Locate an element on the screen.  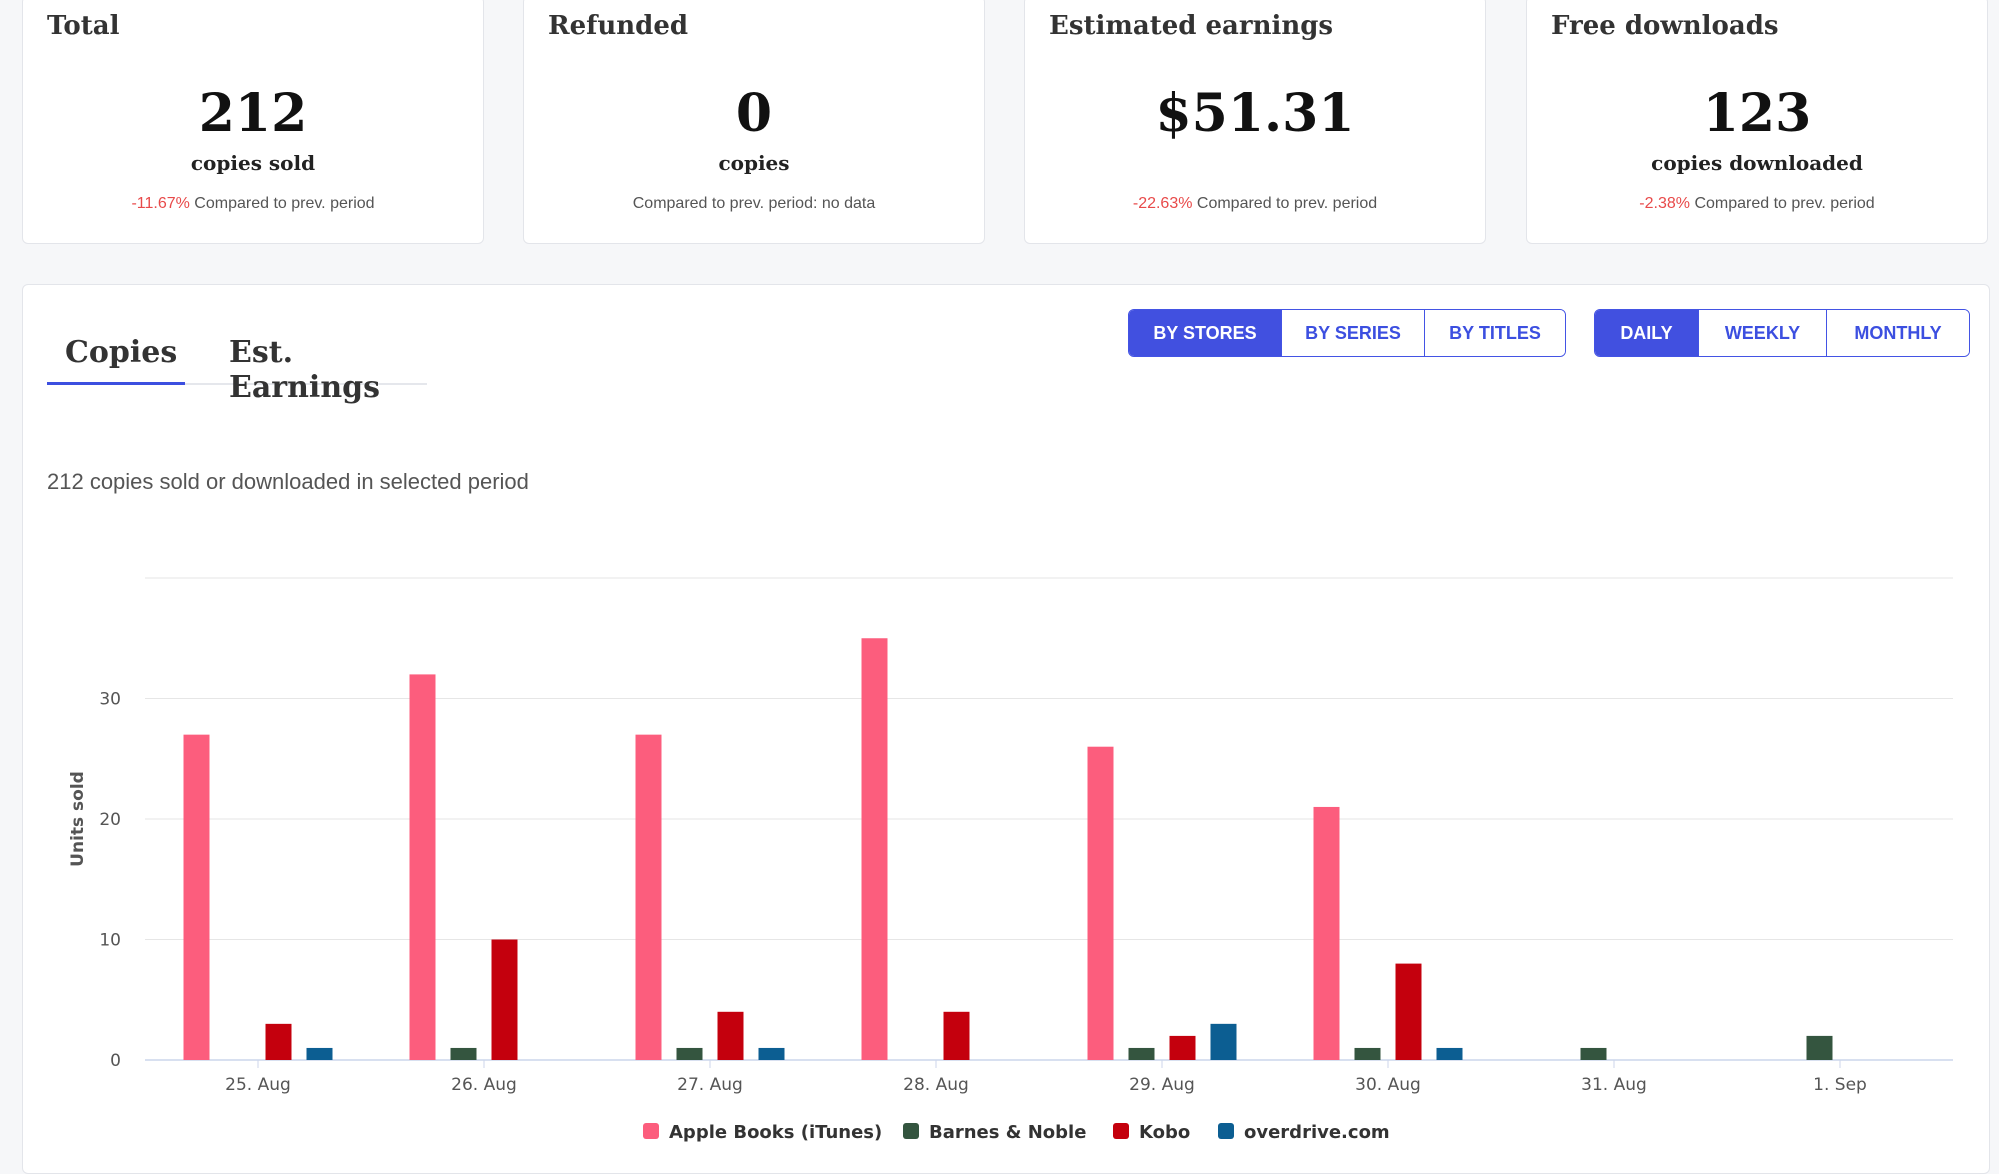
stat-change: -11.67% is located at coordinates (160, 203).